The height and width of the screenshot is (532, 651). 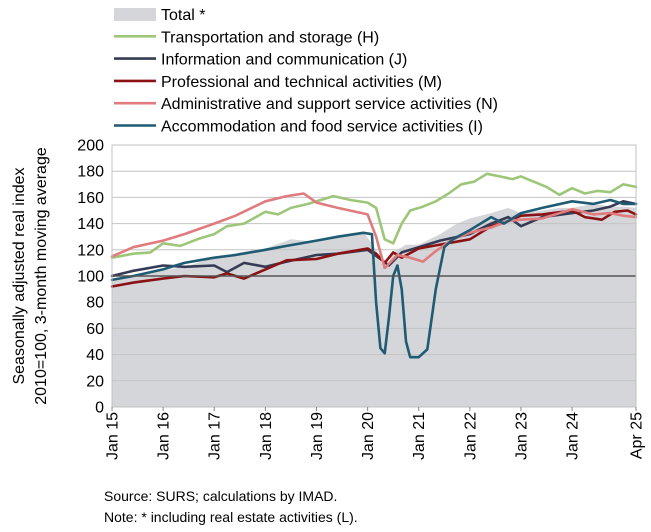 I want to click on legend-label: Transportation and storage (H), so click(x=270, y=37).